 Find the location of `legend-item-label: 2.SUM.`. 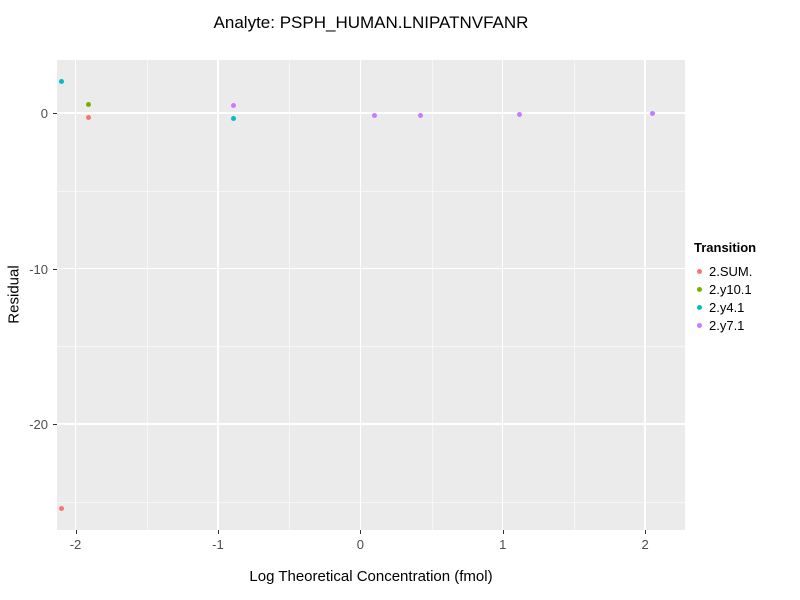

legend-item-label: 2.SUM. is located at coordinates (731, 271).